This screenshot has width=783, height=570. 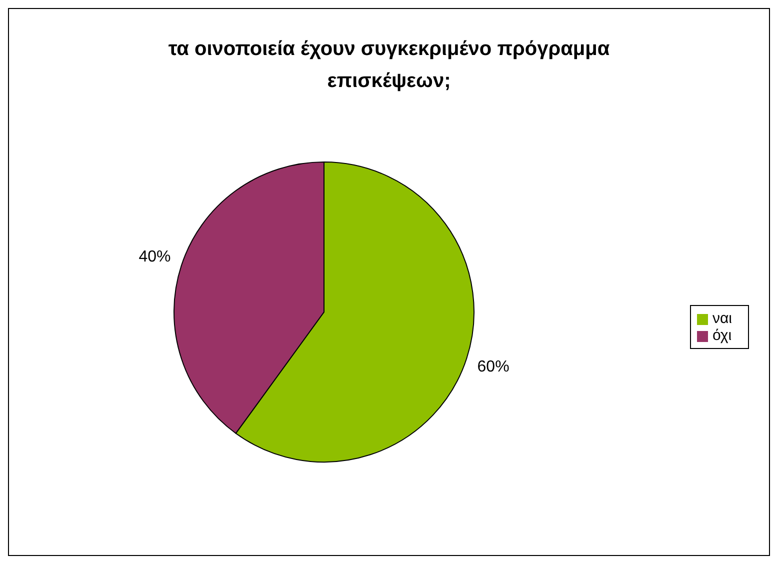 What do you see at coordinates (389, 65) in the screenshot?
I see `chart-title: τα οινοποιεία έχουν συγκεκριμένο πρόγραμμα επισκέψεων;` at bounding box center [389, 65].